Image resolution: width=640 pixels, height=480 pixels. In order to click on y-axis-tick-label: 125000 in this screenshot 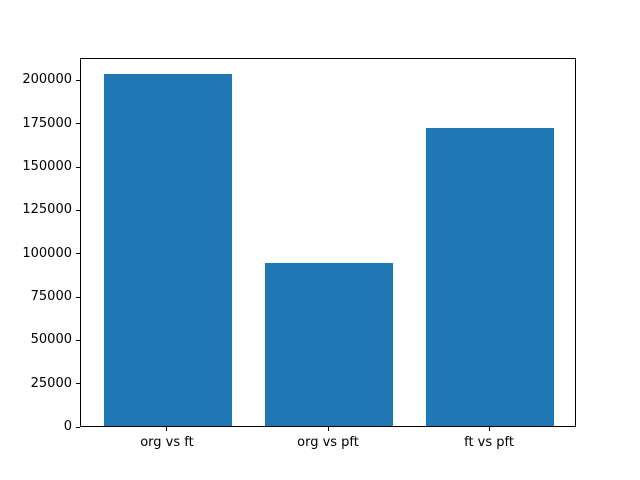, I will do `click(47, 210)`.